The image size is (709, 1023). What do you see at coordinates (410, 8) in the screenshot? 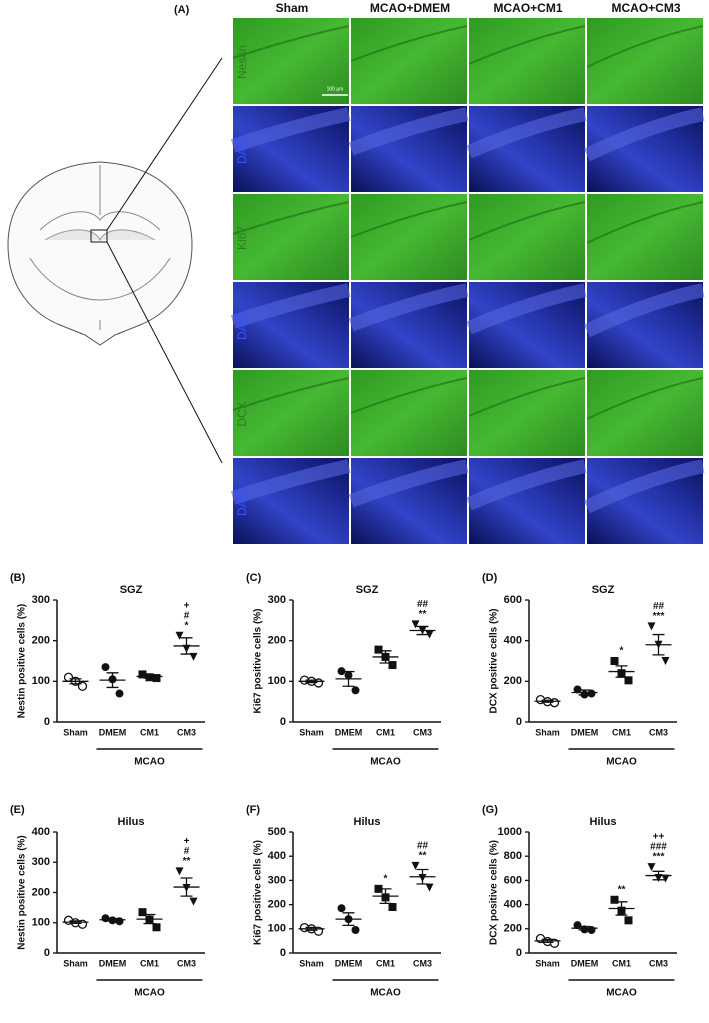
I see `column-header: MCAO+DMEM` at bounding box center [410, 8].